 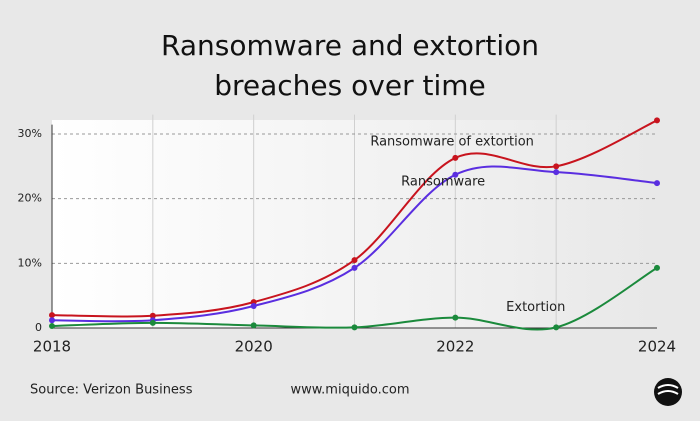 I want to click on x-tick-label: 2022, so click(x=455, y=347).